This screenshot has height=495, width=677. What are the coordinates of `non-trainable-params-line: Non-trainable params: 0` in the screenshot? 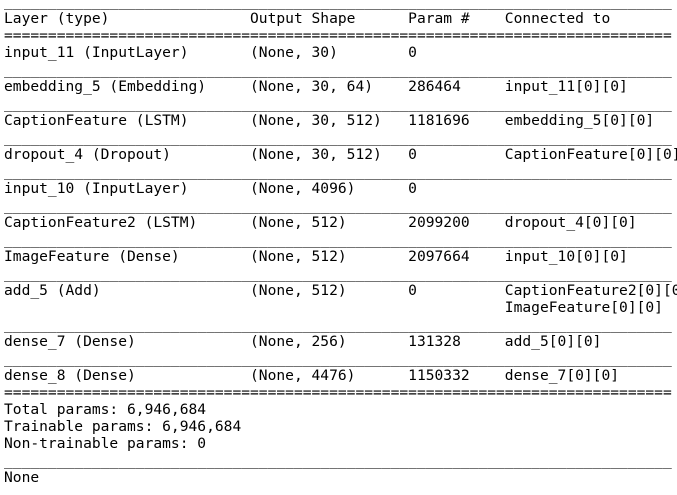 It's located at (105, 443).